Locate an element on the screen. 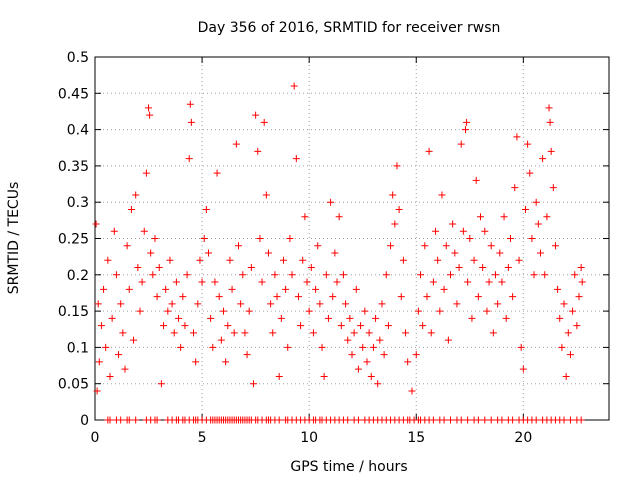 This screenshot has height=480, width=640. x-tick-label: 15 is located at coordinates (416, 438).